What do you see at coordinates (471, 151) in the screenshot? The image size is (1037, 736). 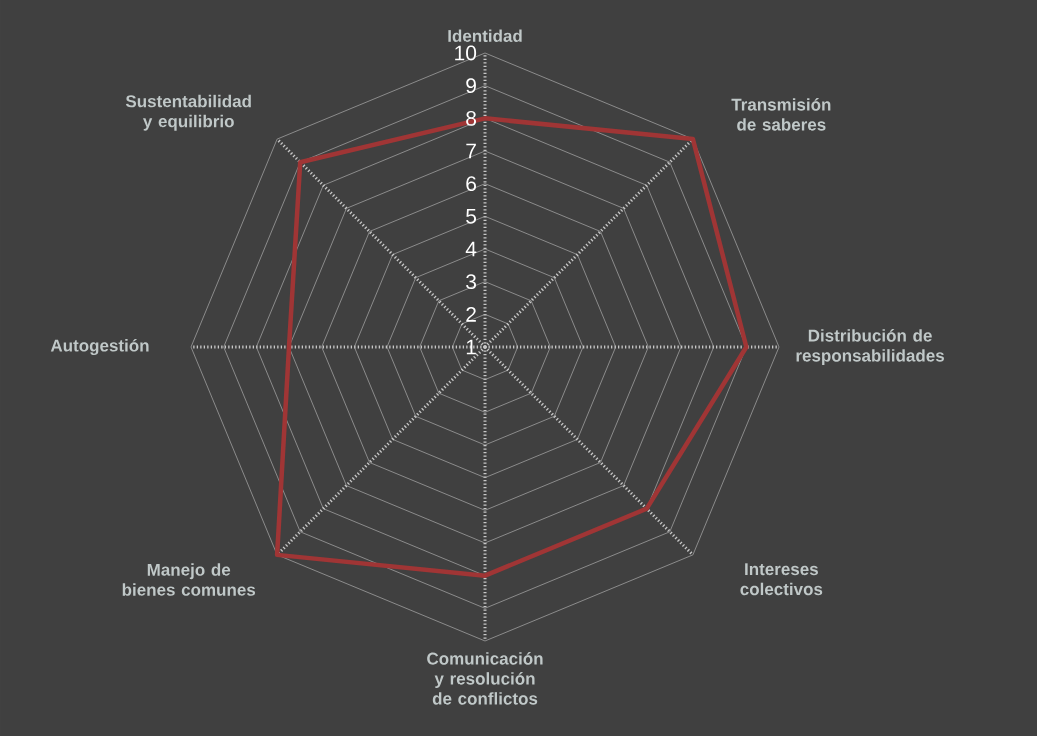 I see `y-tick-label: 7` at bounding box center [471, 151].